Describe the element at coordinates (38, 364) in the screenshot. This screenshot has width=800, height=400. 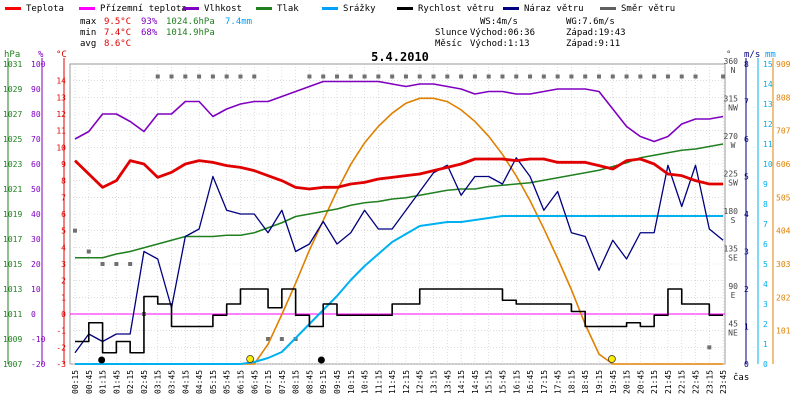
I see `y-tick-label-humidity: -20` at that location.